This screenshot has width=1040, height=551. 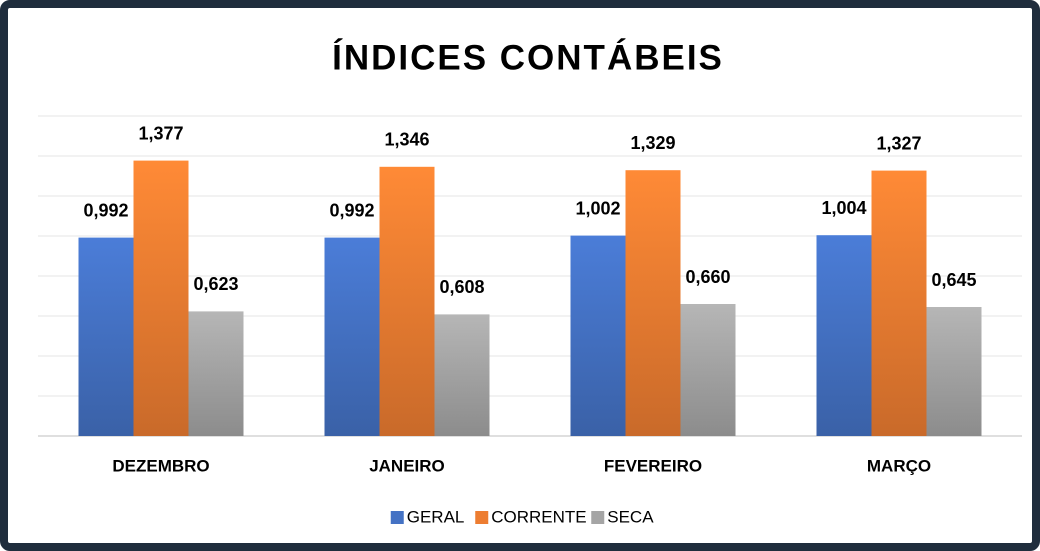 What do you see at coordinates (406, 140) in the screenshot?
I see `data-label: 1,346` at bounding box center [406, 140].